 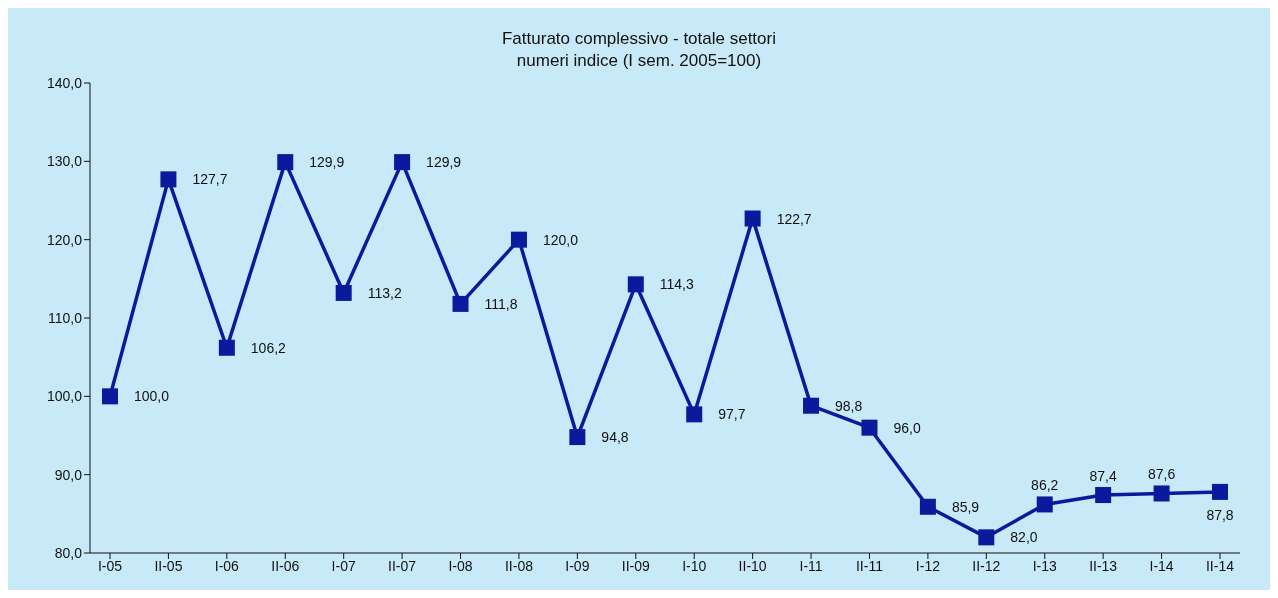 I want to click on data-label: 97,7, so click(x=732, y=414).